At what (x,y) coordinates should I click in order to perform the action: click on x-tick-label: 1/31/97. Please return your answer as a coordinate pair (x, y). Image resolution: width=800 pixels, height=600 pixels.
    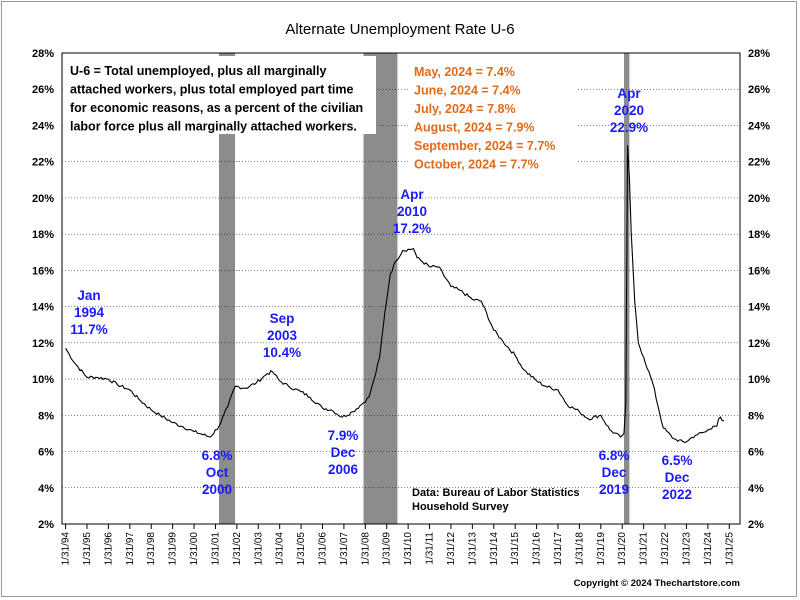
    Looking at the image, I should click on (130, 549).